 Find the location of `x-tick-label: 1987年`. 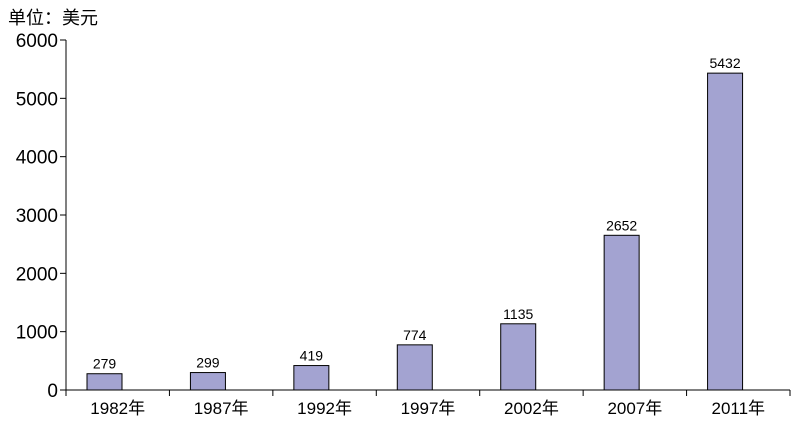

x-tick-label: 1987年 is located at coordinates (221, 408).